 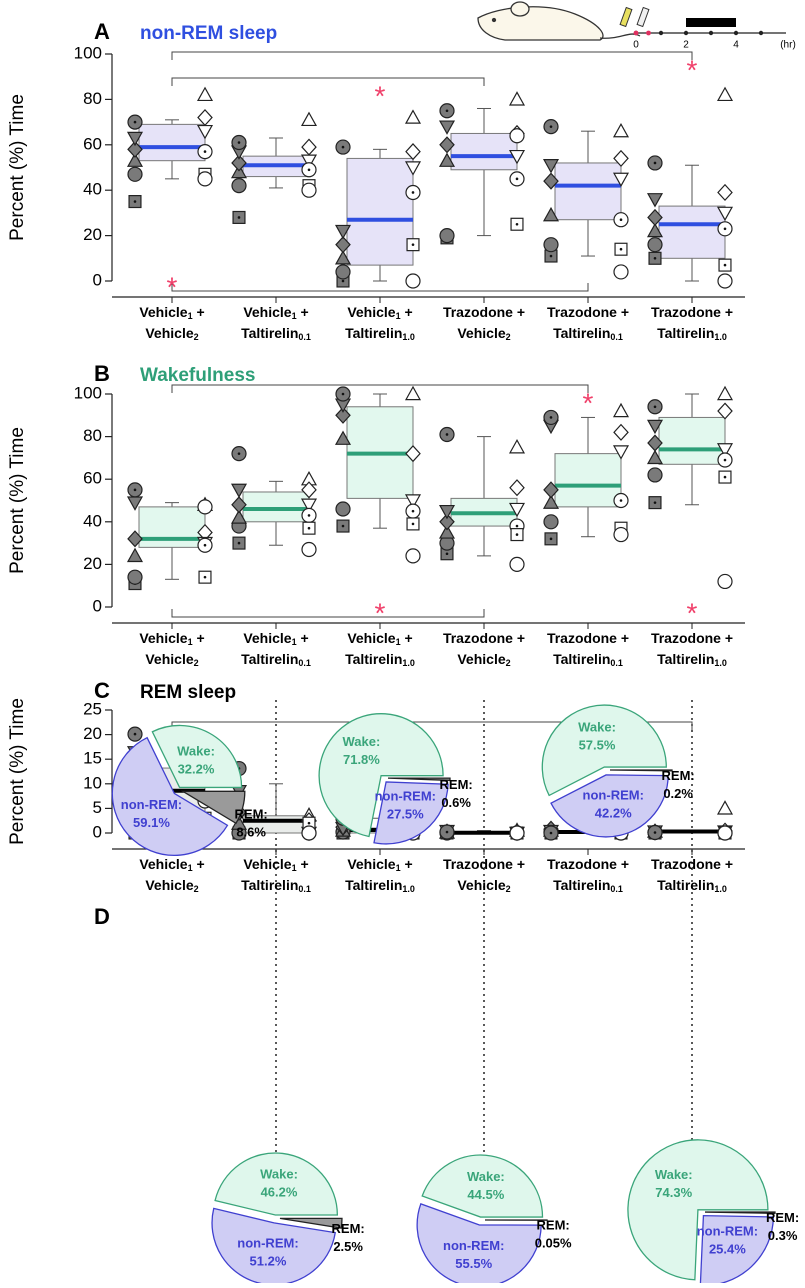 What do you see at coordinates (692, 312) in the screenshot?
I see `label-part: Trazodone +` at bounding box center [692, 312].